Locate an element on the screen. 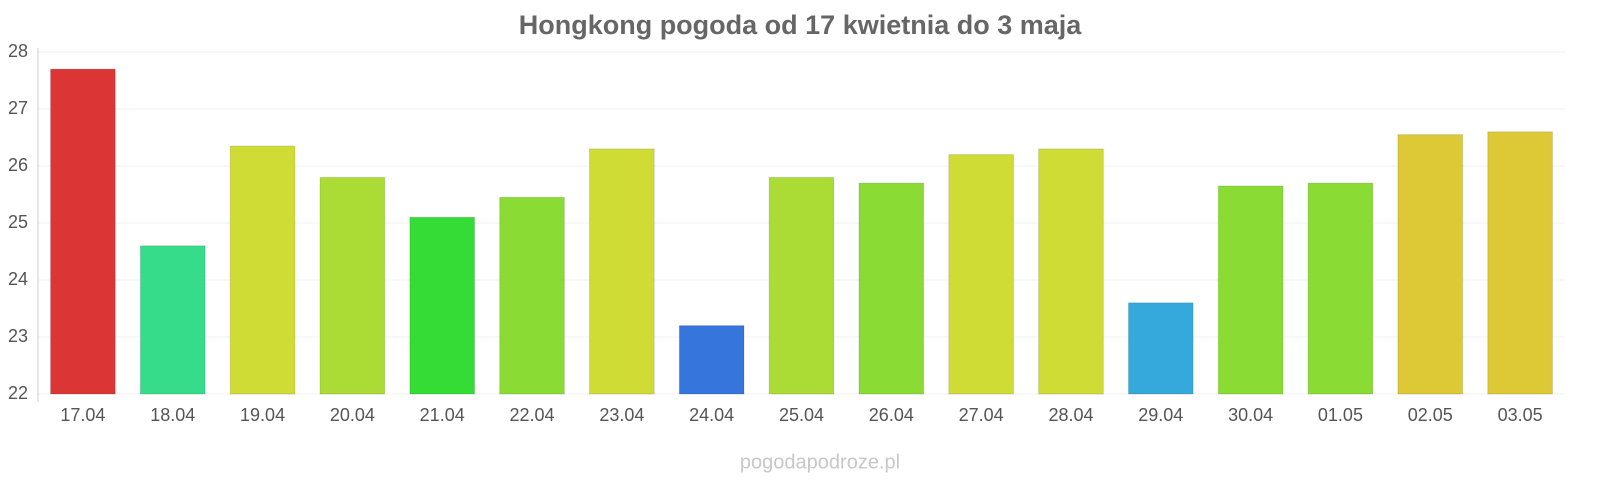 This screenshot has height=480, width=1600. x-tick-label: 25.04 is located at coordinates (801, 415).